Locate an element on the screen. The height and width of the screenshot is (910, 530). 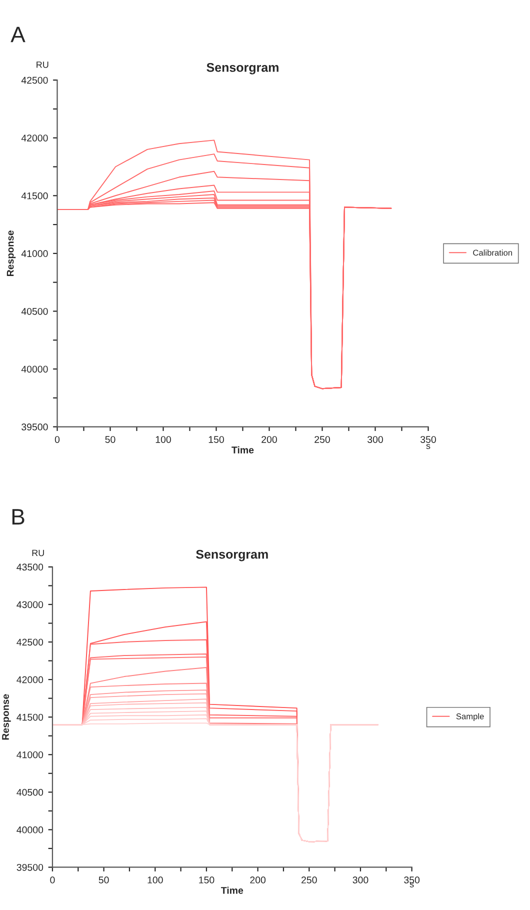
y-tick-label: 43000 is located at coordinates (30, 604).